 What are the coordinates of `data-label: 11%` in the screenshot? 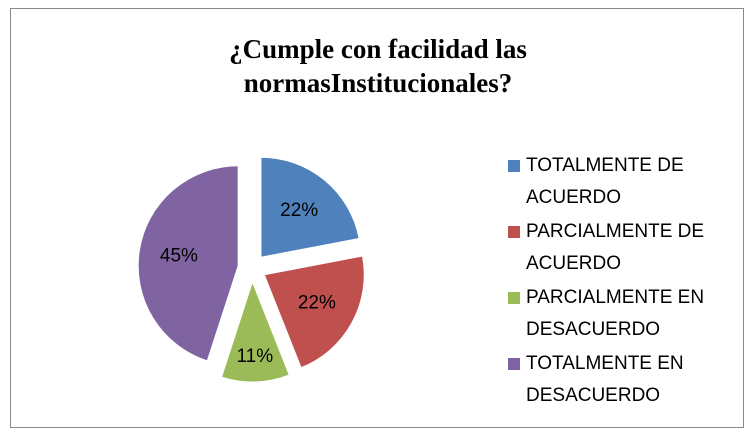 It's located at (254, 356).